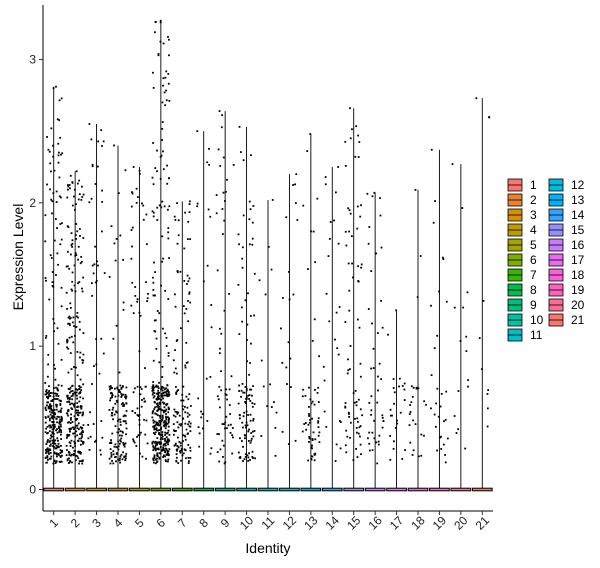  What do you see at coordinates (333, 523) in the screenshot?
I see `x-tick-label-14: 14` at bounding box center [333, 523].